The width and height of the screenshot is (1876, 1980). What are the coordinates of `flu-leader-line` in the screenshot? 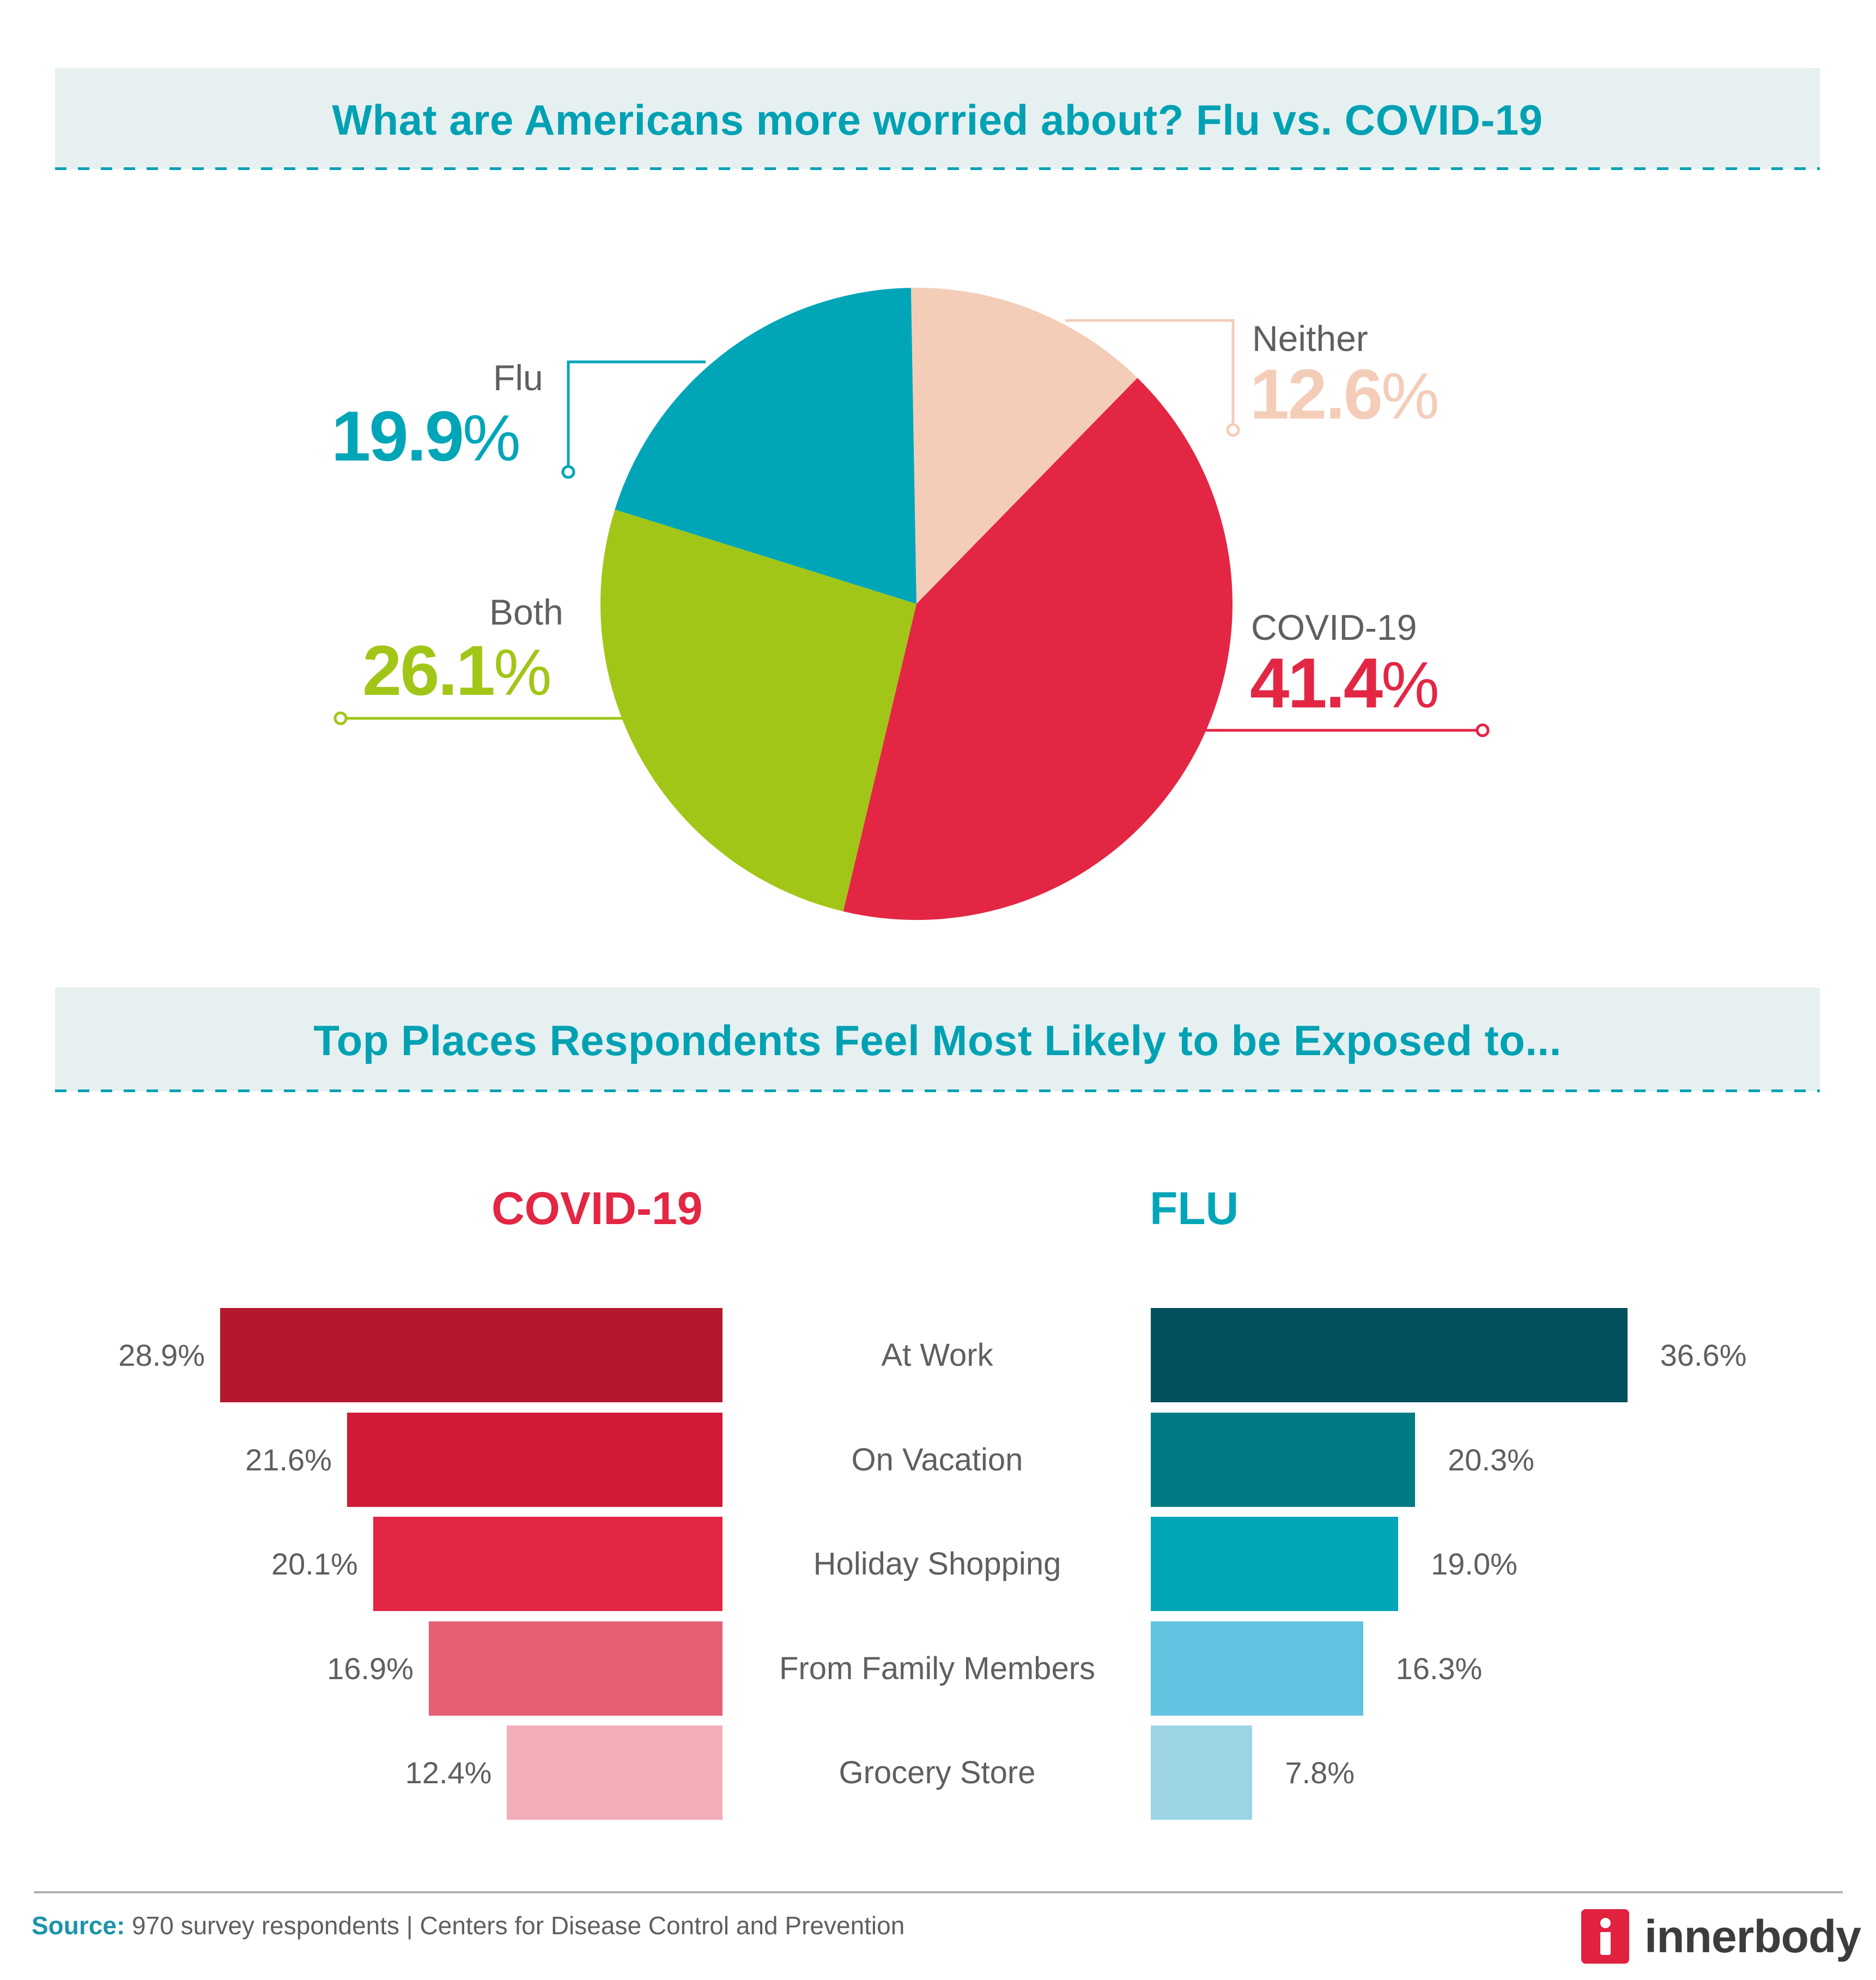 It's located at (633, 419).